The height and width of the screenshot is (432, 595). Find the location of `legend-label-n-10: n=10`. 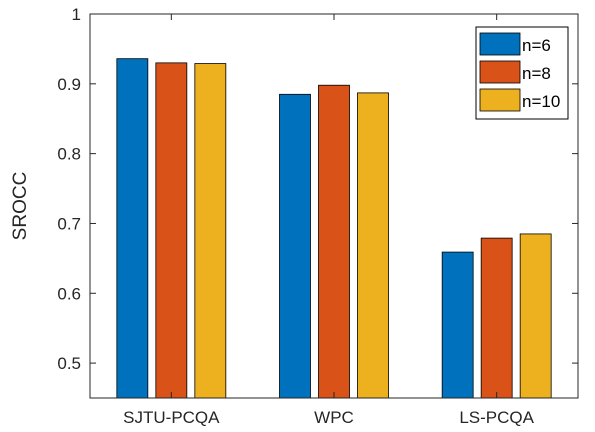

legend-label-n-10: n=10 is located at coordinates (541, 101).